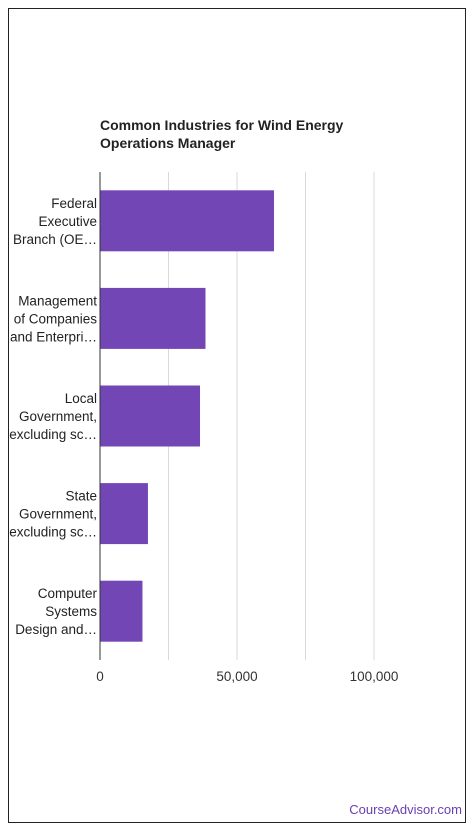  What do you see at coordinates (81, 398) in the screenshot?
I see `category-label: Local` at bounding box center [81, 398].